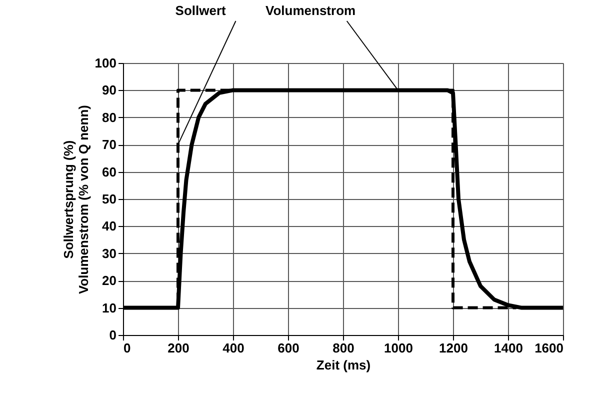 The image size is (590, 407). What do you see at coordinates (109, 199) in the screenshot?
I see `y-tick-label: 50` at bounding box center [109, 199].